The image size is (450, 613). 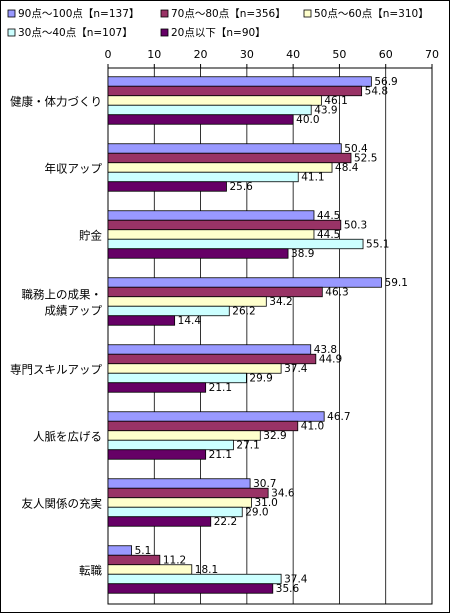 I want to click on data-label: 22.2, so click(x=225, y=522).